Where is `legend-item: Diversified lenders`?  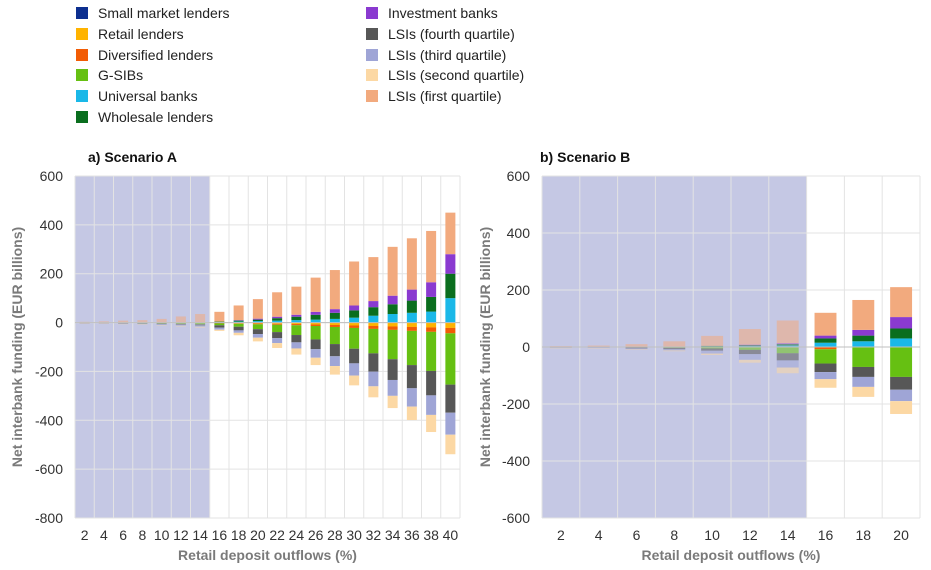
legend-item: Diversified lenders is located at coordinates (144, 55).